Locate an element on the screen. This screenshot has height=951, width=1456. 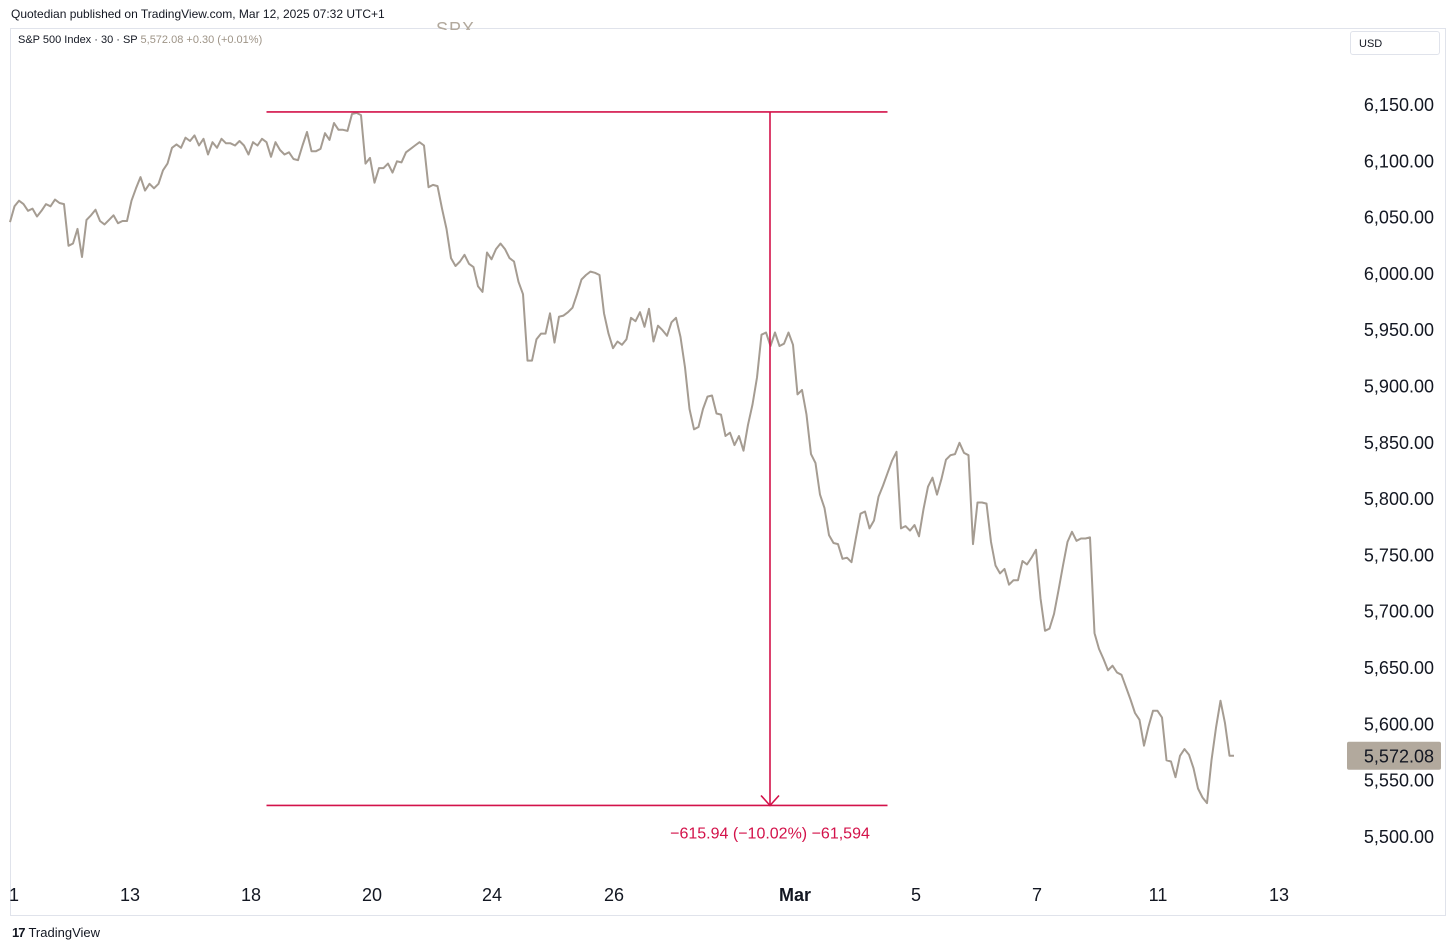
x-axis-tick-label: 7 is located at coordinates (1037, 895).